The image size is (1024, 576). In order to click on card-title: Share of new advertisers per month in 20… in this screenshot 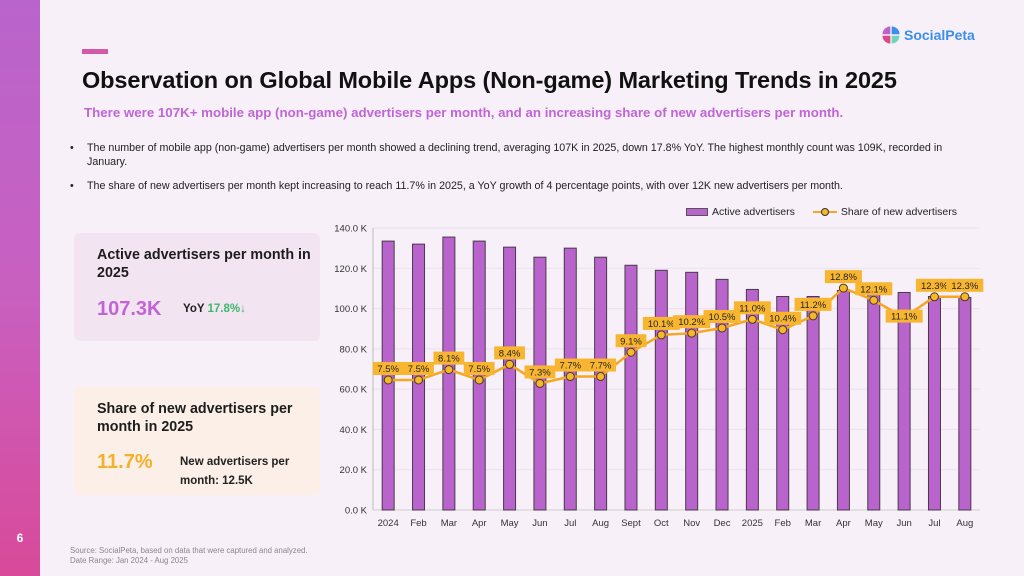, I will do `click(195, 418)`.